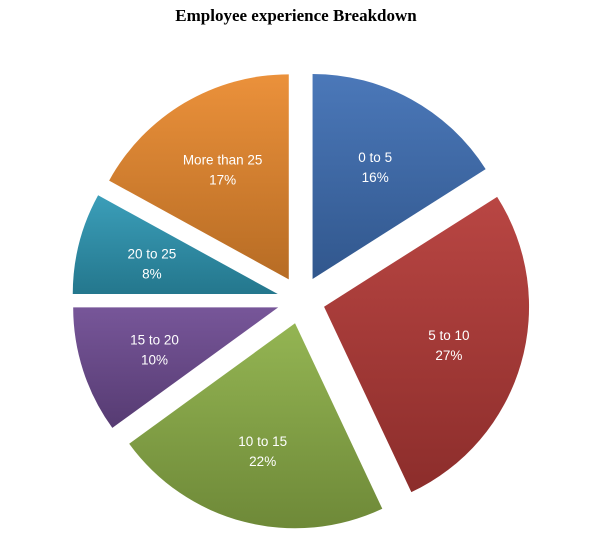 Image resolution: width=592 pixels, height=540 pixels. Describe the element at coordinates (154, 340) in the screenshot. I see `slice-label-15-to-20: 15 to 20` at that location.